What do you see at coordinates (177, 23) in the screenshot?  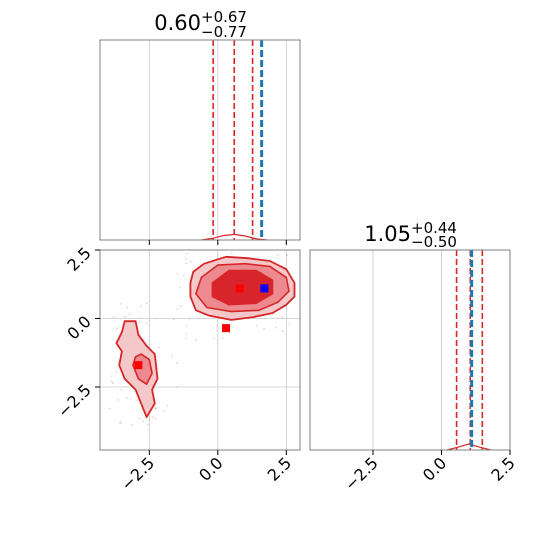 I see `title-param-1: 0.60` at bounding box center [177, 23].